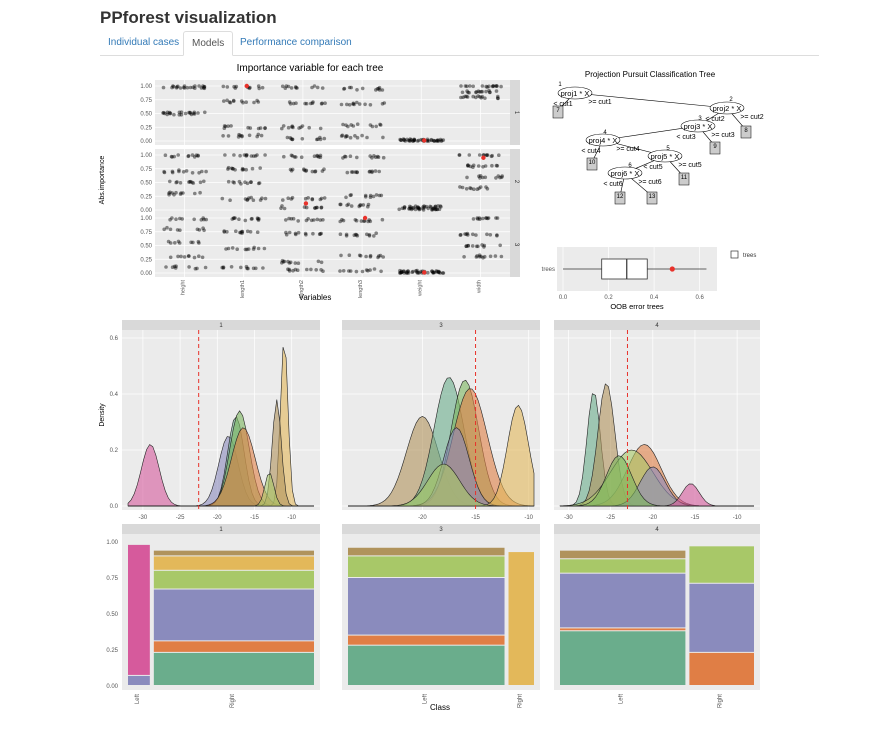 The height and width of the screenshot is (730, 877). I want to click on tree-title: Projection Pursuit Classification Tree, so click(650, 74).